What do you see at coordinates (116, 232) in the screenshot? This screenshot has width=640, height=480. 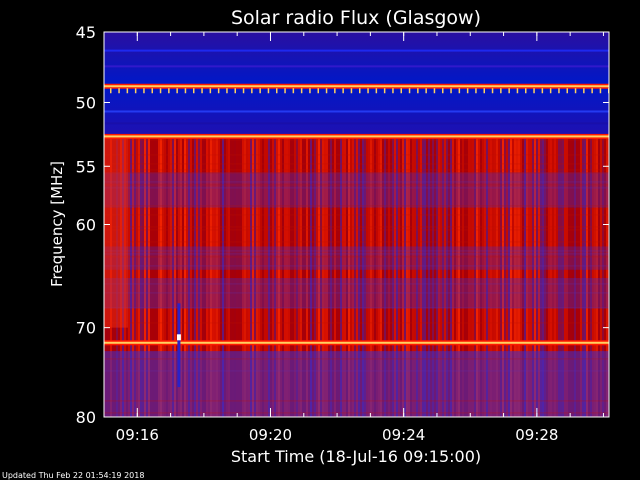 I see `left-edge-emission` at bounding box center [116, 232].